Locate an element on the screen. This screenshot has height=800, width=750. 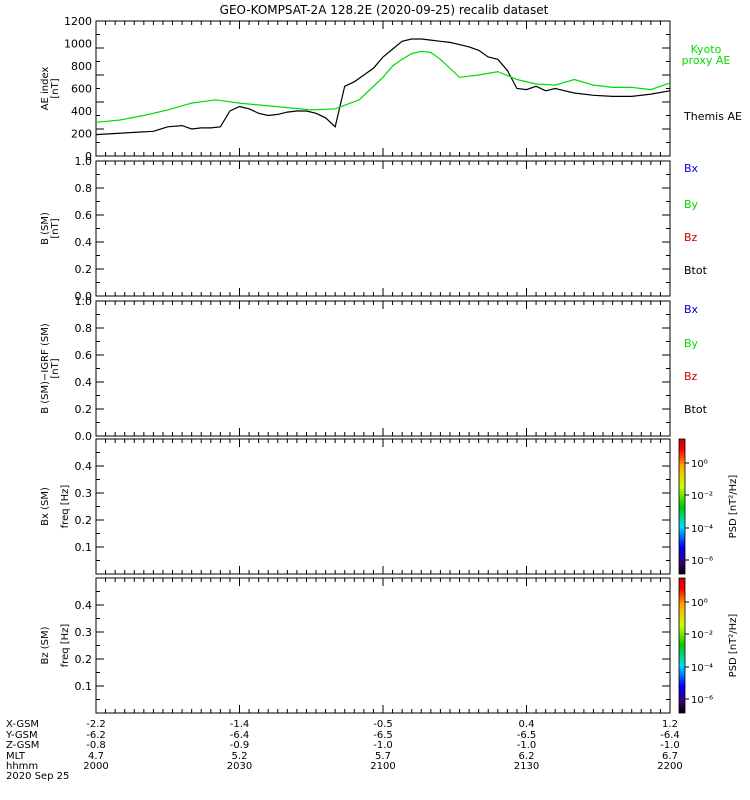
y-tick-label: 0 is located at coordinates (88, 156).